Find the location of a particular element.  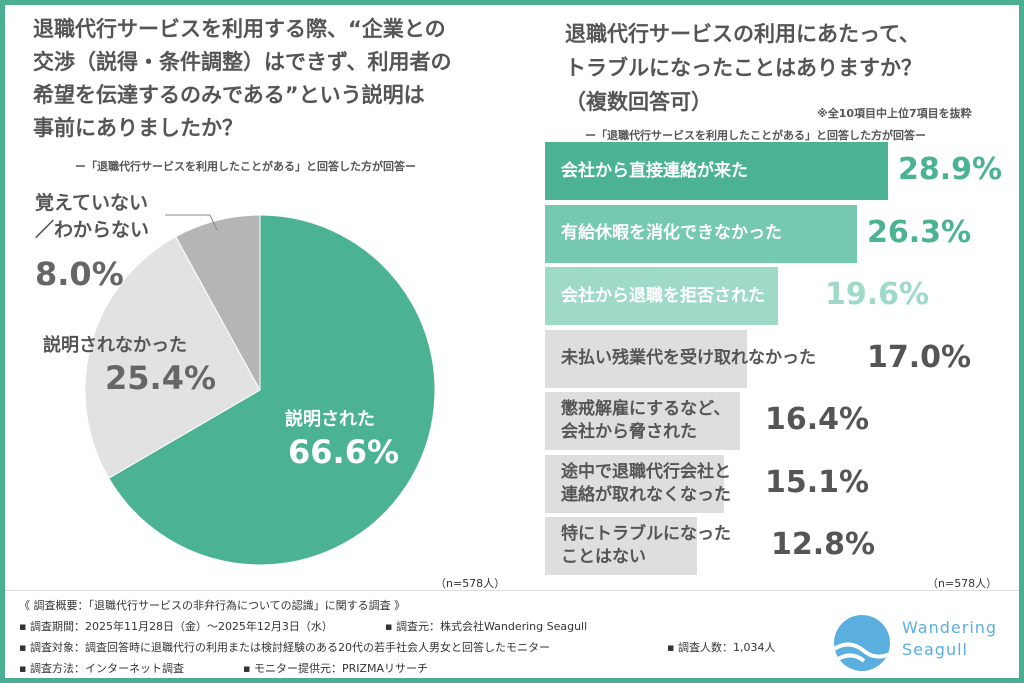

q-line: 退職代行サービスを利用する際、“企業との is located at coordinates (239, 29).